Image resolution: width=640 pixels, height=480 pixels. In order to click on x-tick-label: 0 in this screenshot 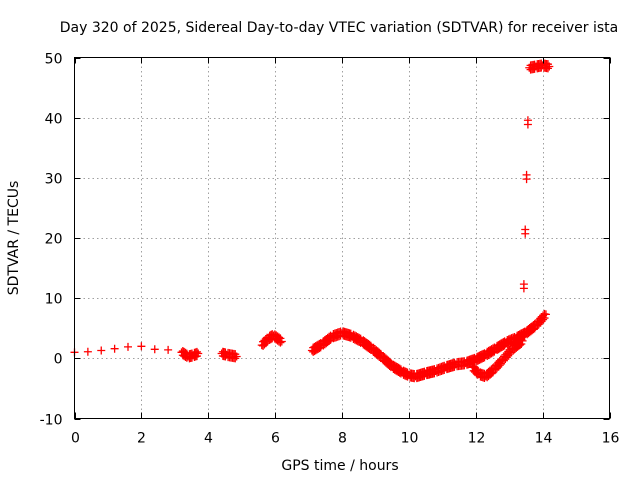, I will do `click(75, 439)`.